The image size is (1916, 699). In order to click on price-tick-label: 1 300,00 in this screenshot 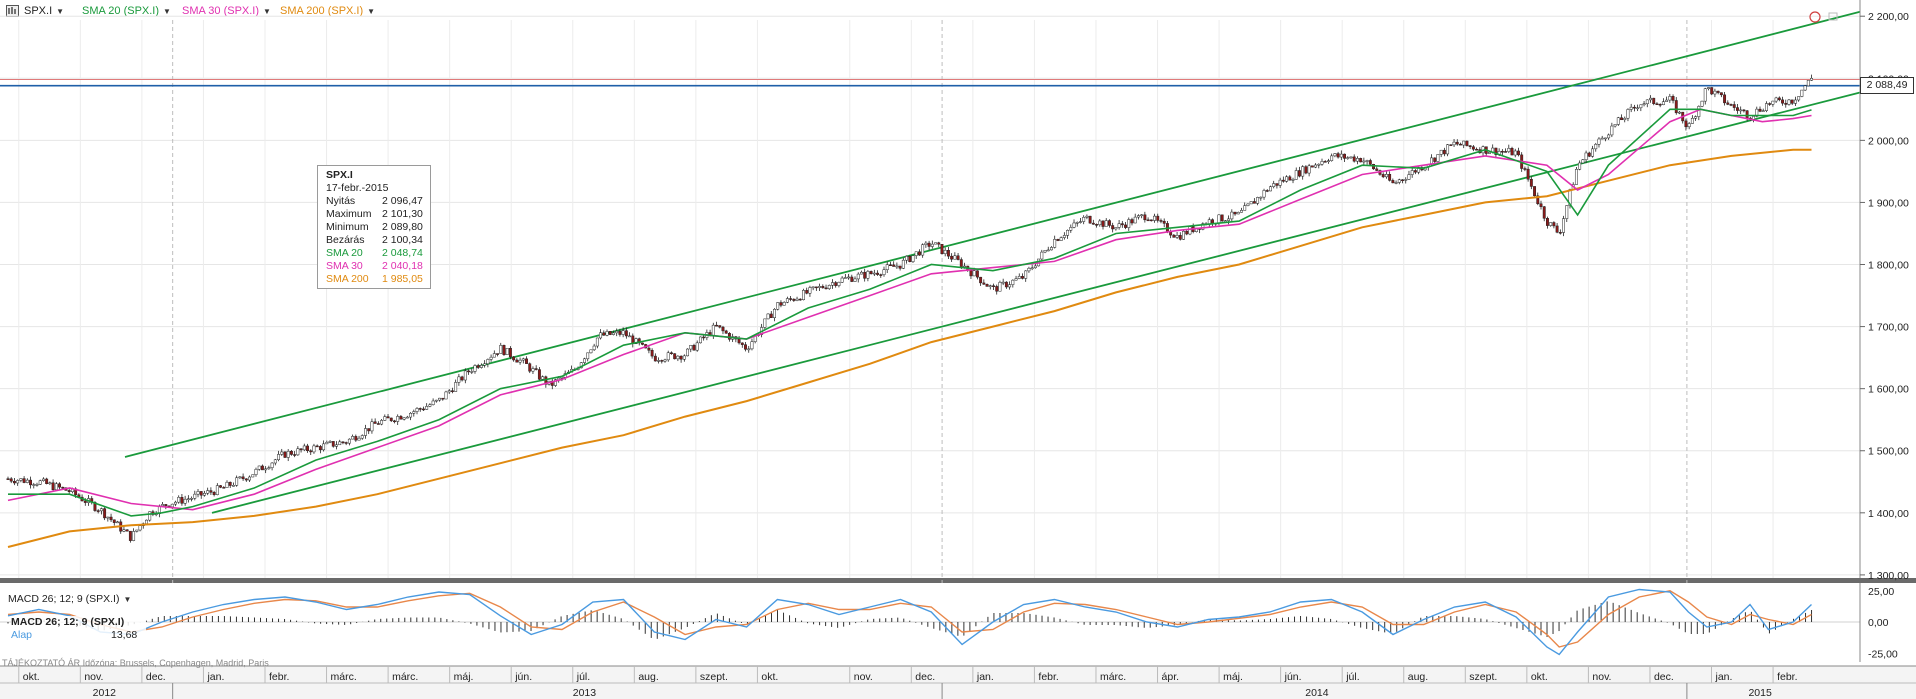, I will do `click(1888, 576)`.